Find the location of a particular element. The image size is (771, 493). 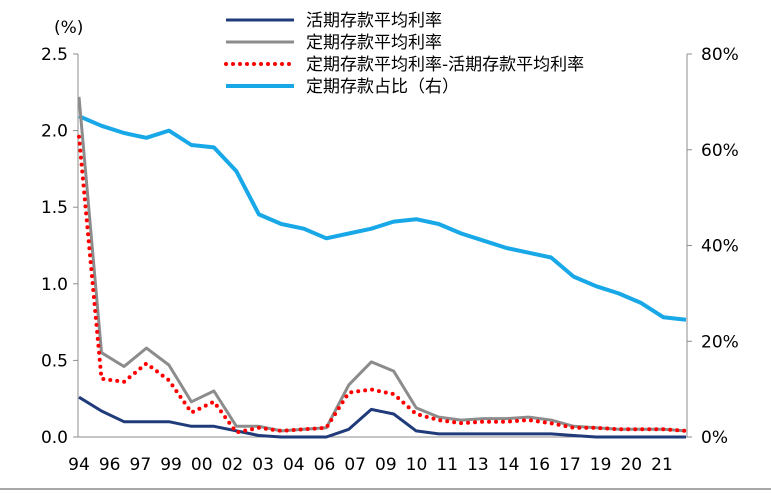

left-tick-label: 2.5 is located at coordinates (54, 55).